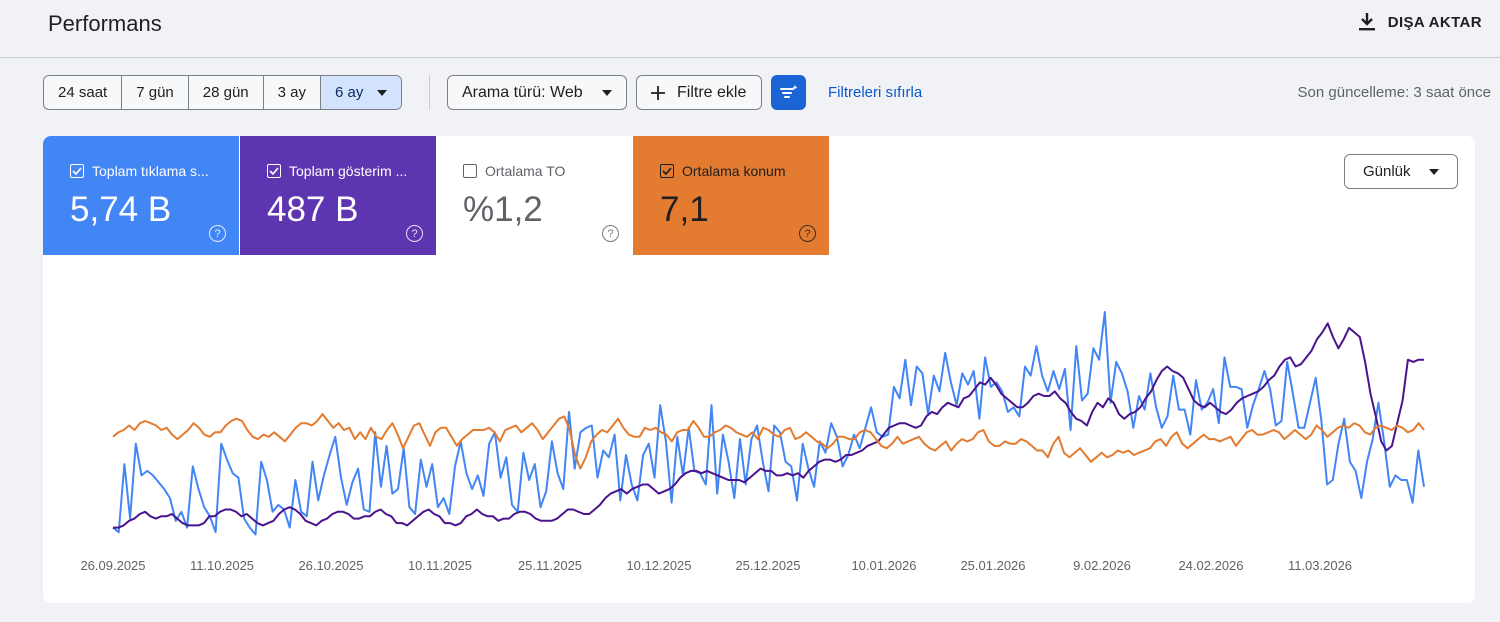  Describe the element at coordinates (293, 92) in the screenshot. I see `range-3m-button: 3 ay` at that location.